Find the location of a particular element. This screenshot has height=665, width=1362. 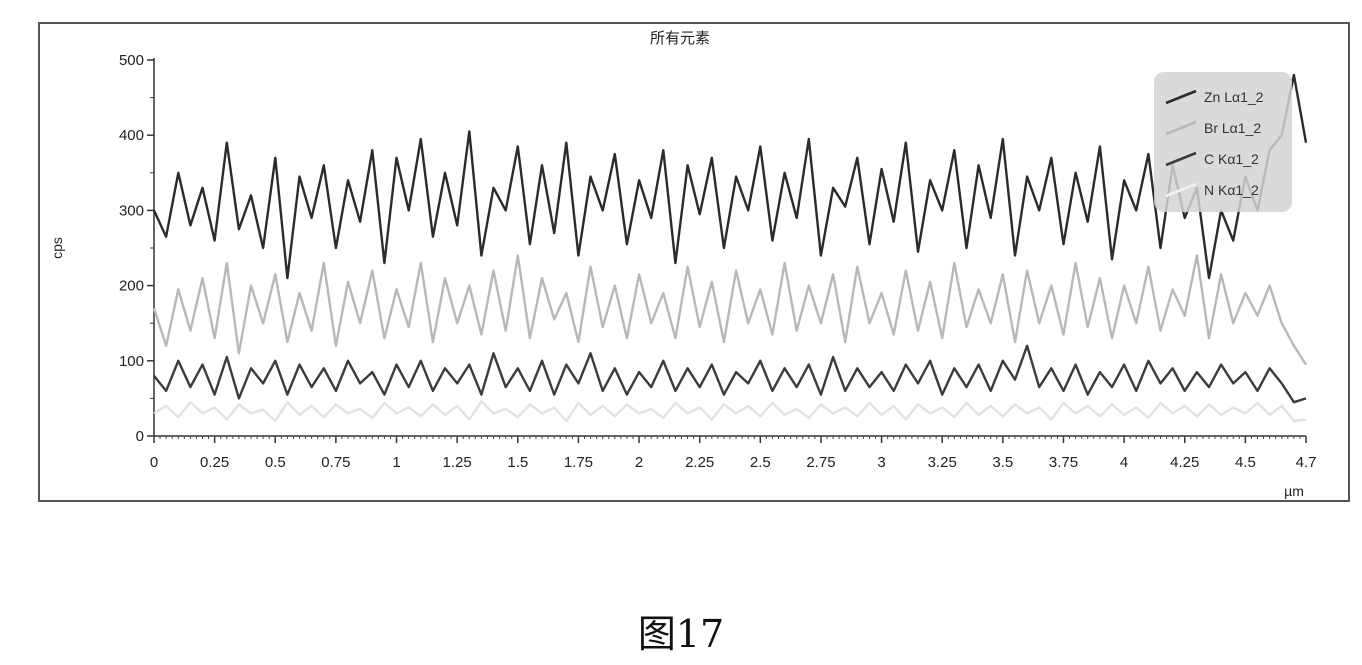

x-tick-label: 0.25 is located at coordinates (214, 462).